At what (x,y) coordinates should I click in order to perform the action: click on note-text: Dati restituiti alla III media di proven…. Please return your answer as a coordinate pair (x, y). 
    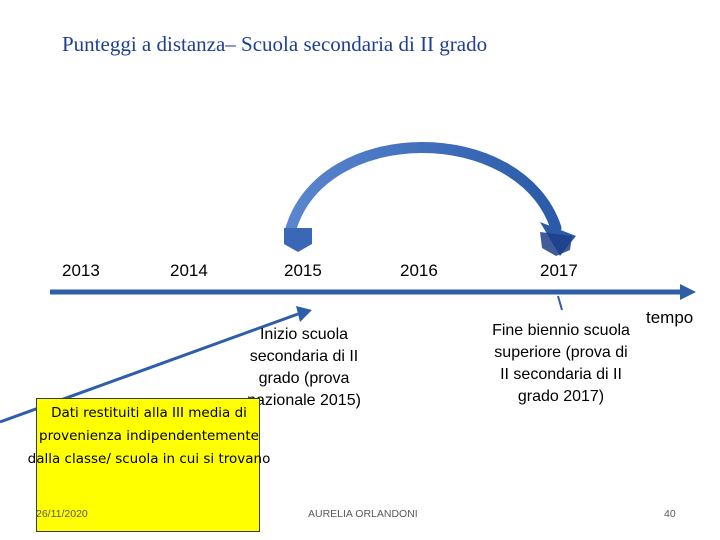
    Looking at the image, I should click on (149, 436).